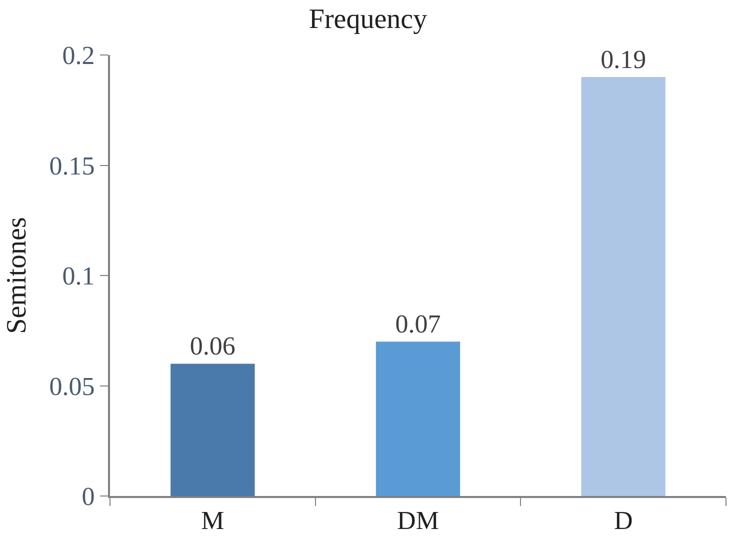 This screenshot has height=545, width=736. Describe the element at coordinates (368, 19) in the screenshot. I see `chart-title: Frequency` at that location.